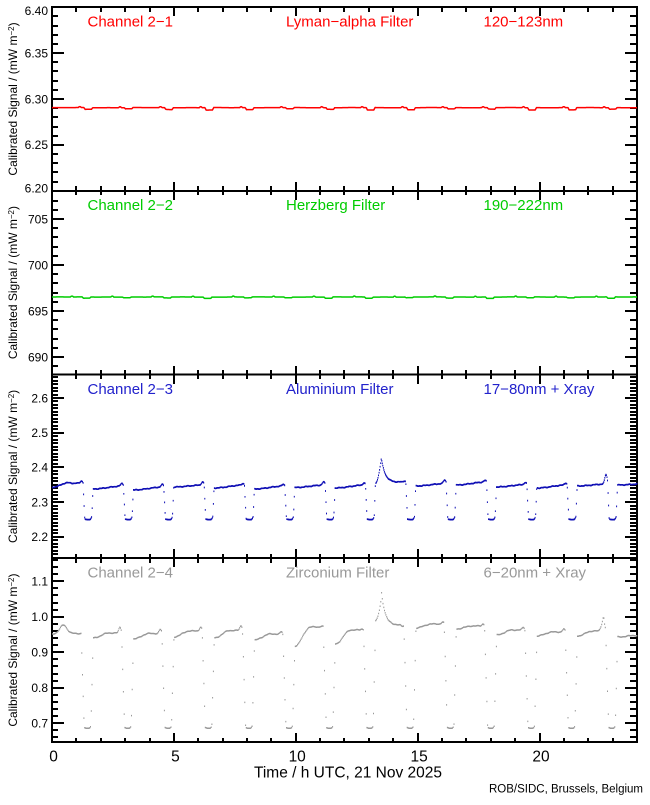 The image size is (650, 805). I want to click on svg-text: Channel 2−1, so click(131, 22).